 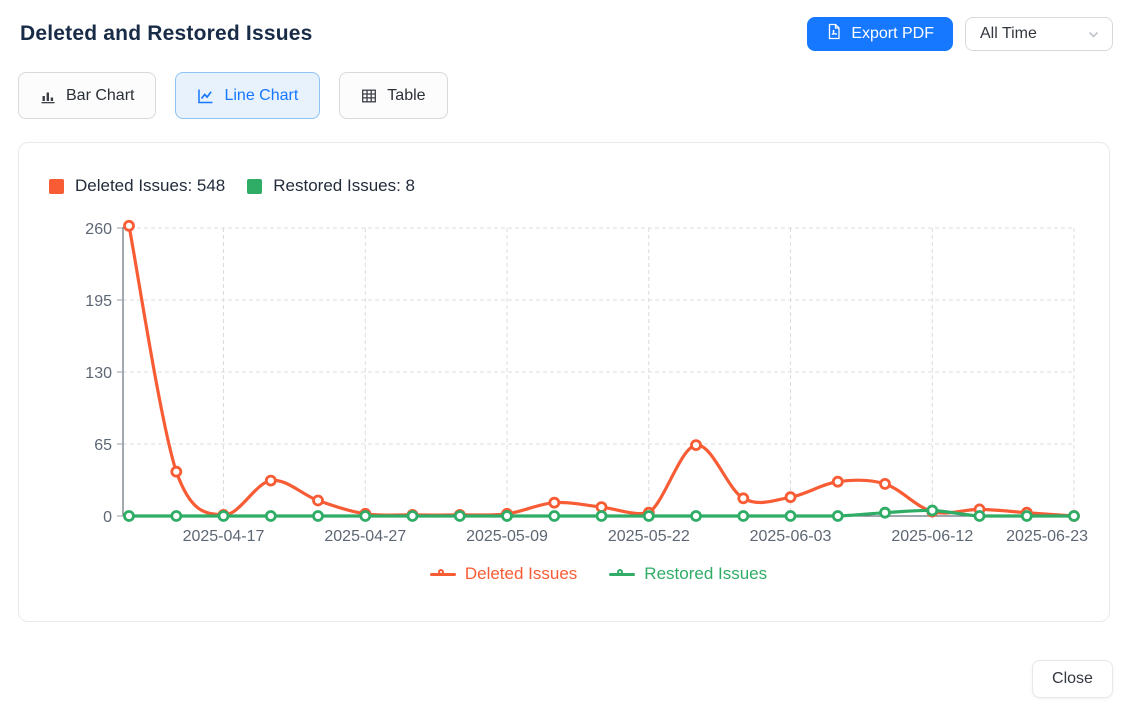 What do you see at coordinates (791, 536) in the screenshot?
I see `svg-text: 2025-06-03` at bounding box center [791, 536].